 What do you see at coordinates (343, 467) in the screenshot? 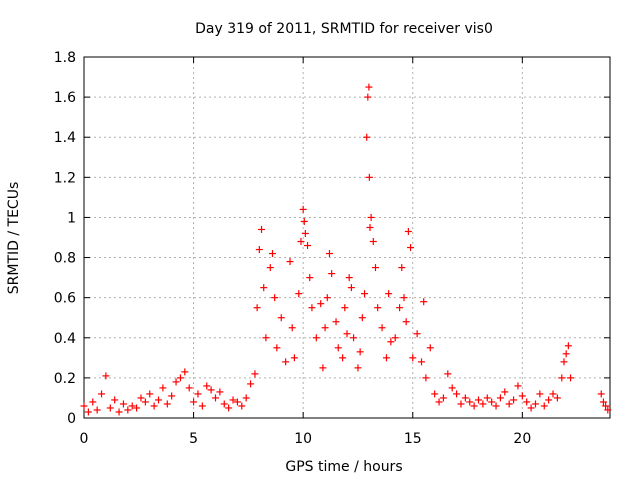
I see `x-axis-label: GPS time / hours` at bounding box center [343, 467].